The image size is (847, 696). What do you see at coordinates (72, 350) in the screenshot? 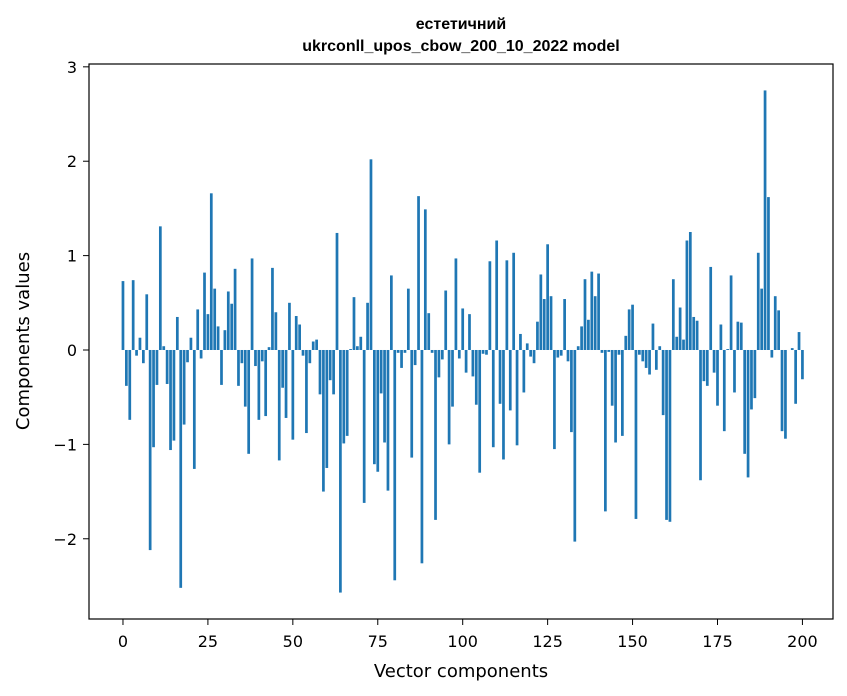
I see `y-tick-label: 0` at bounding box center [72, 350].